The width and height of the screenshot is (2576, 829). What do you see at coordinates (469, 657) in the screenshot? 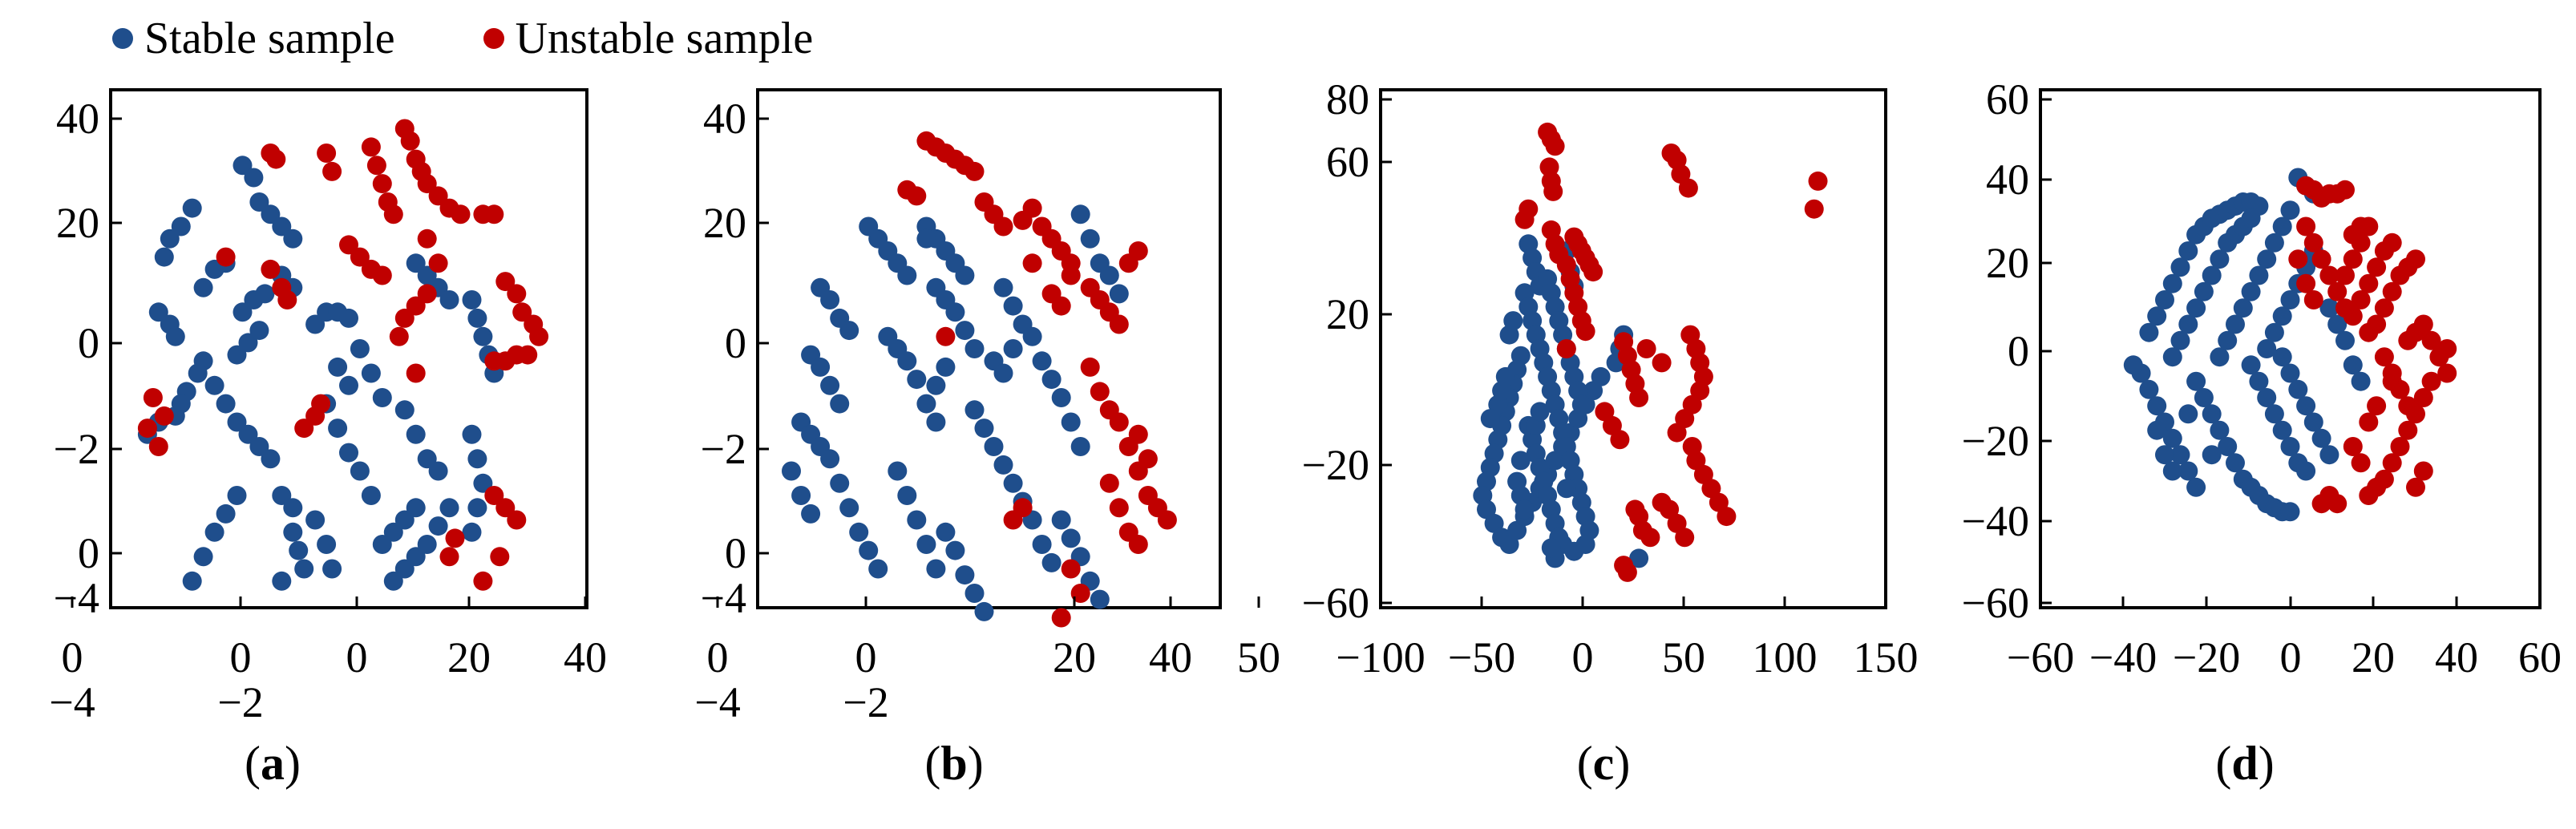
I see `x-tick-label: 20` at bounding box center [469, 657].